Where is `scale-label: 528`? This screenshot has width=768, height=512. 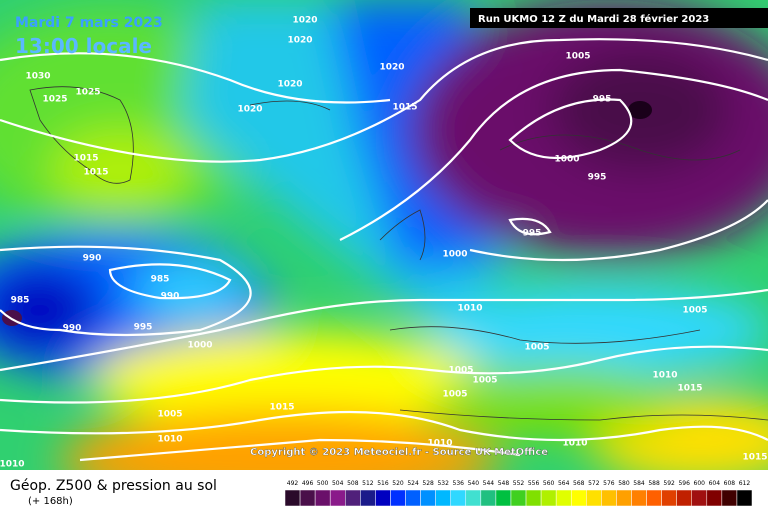
scale-label: 528 is located at coordinates (428, 483).